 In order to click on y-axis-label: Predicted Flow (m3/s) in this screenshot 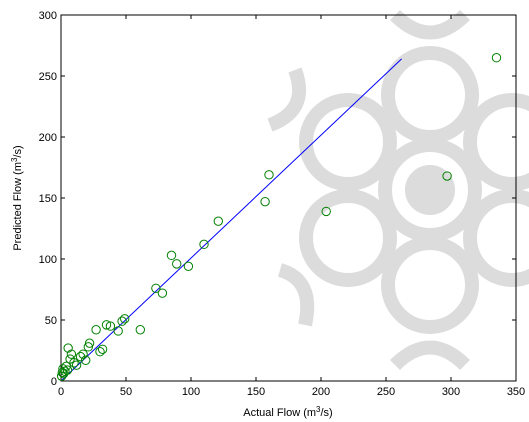, I will do `click(17, 197)`.